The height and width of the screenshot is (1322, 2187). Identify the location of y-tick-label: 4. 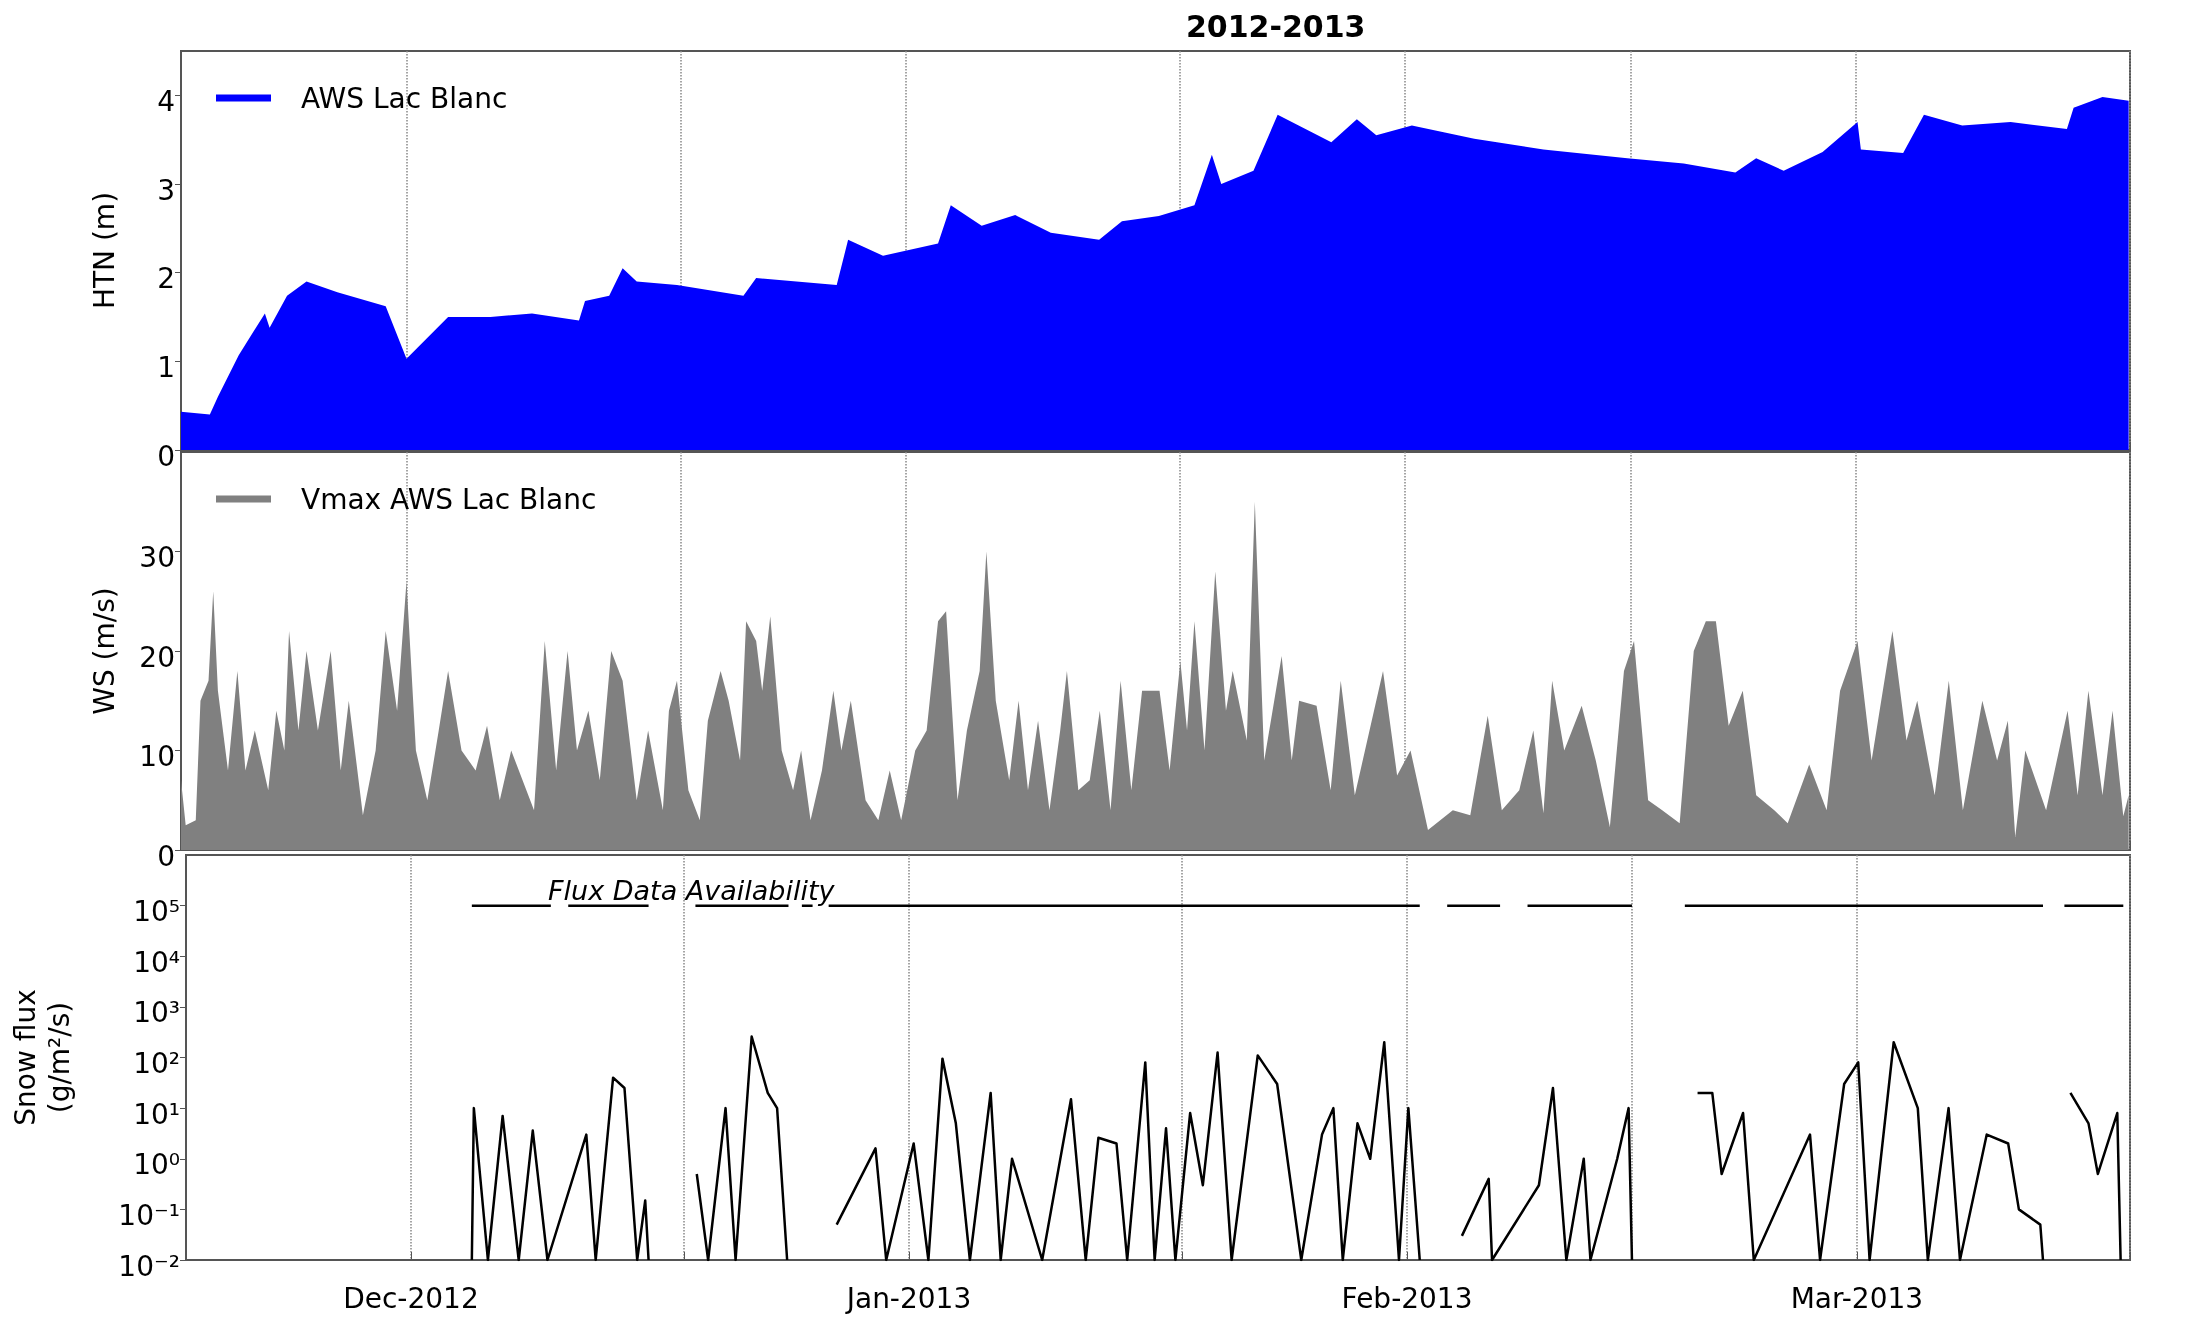
(166, 101).